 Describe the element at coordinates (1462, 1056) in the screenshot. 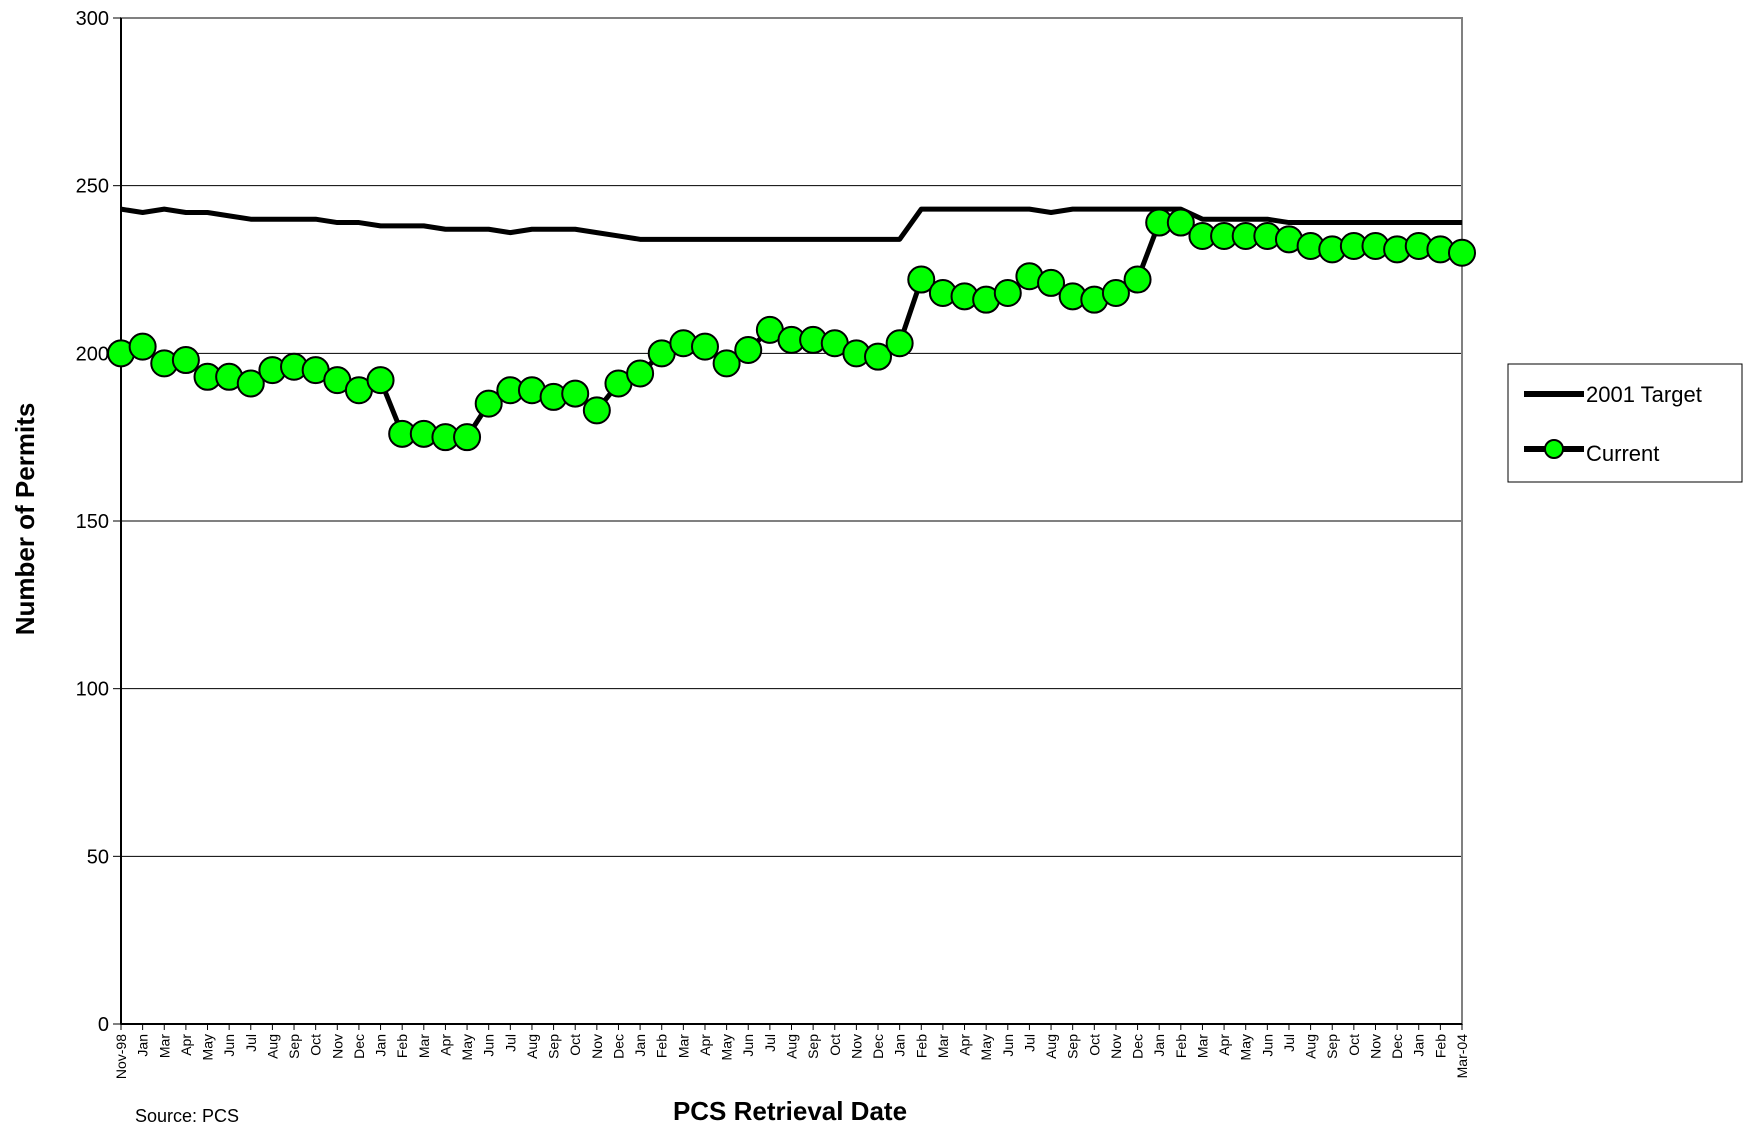

I see `x-tick-label: Mar-04` at that location.